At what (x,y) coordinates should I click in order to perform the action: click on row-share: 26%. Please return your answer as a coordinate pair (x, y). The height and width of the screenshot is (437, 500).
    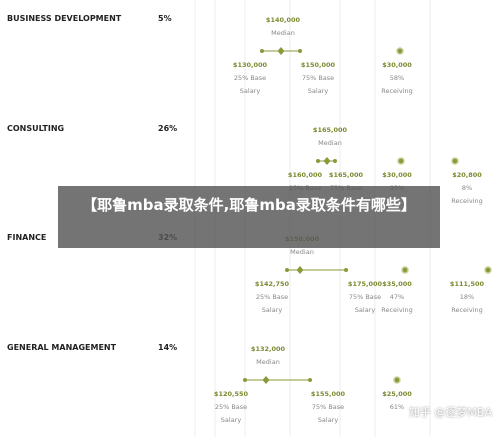
    Looking at the image, I should click on (167, 128).